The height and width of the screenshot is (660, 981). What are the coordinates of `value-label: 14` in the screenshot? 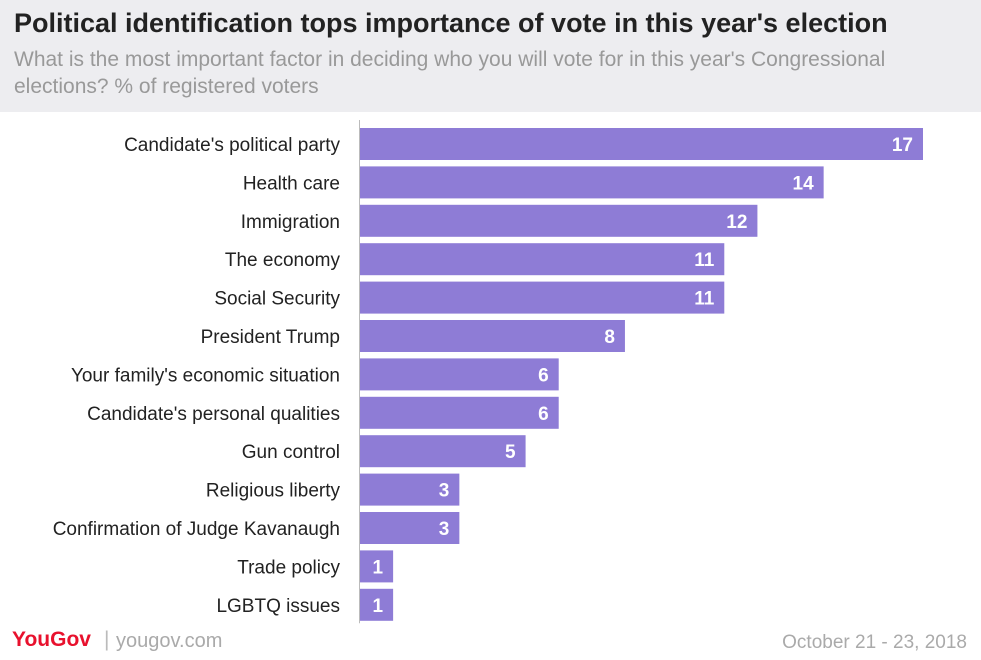 It's located at (804, 183).